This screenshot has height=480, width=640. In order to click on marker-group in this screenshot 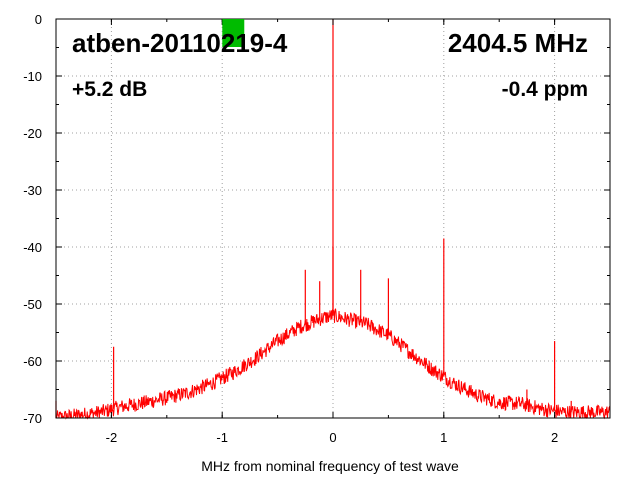, I will do `click(233, 33)`.